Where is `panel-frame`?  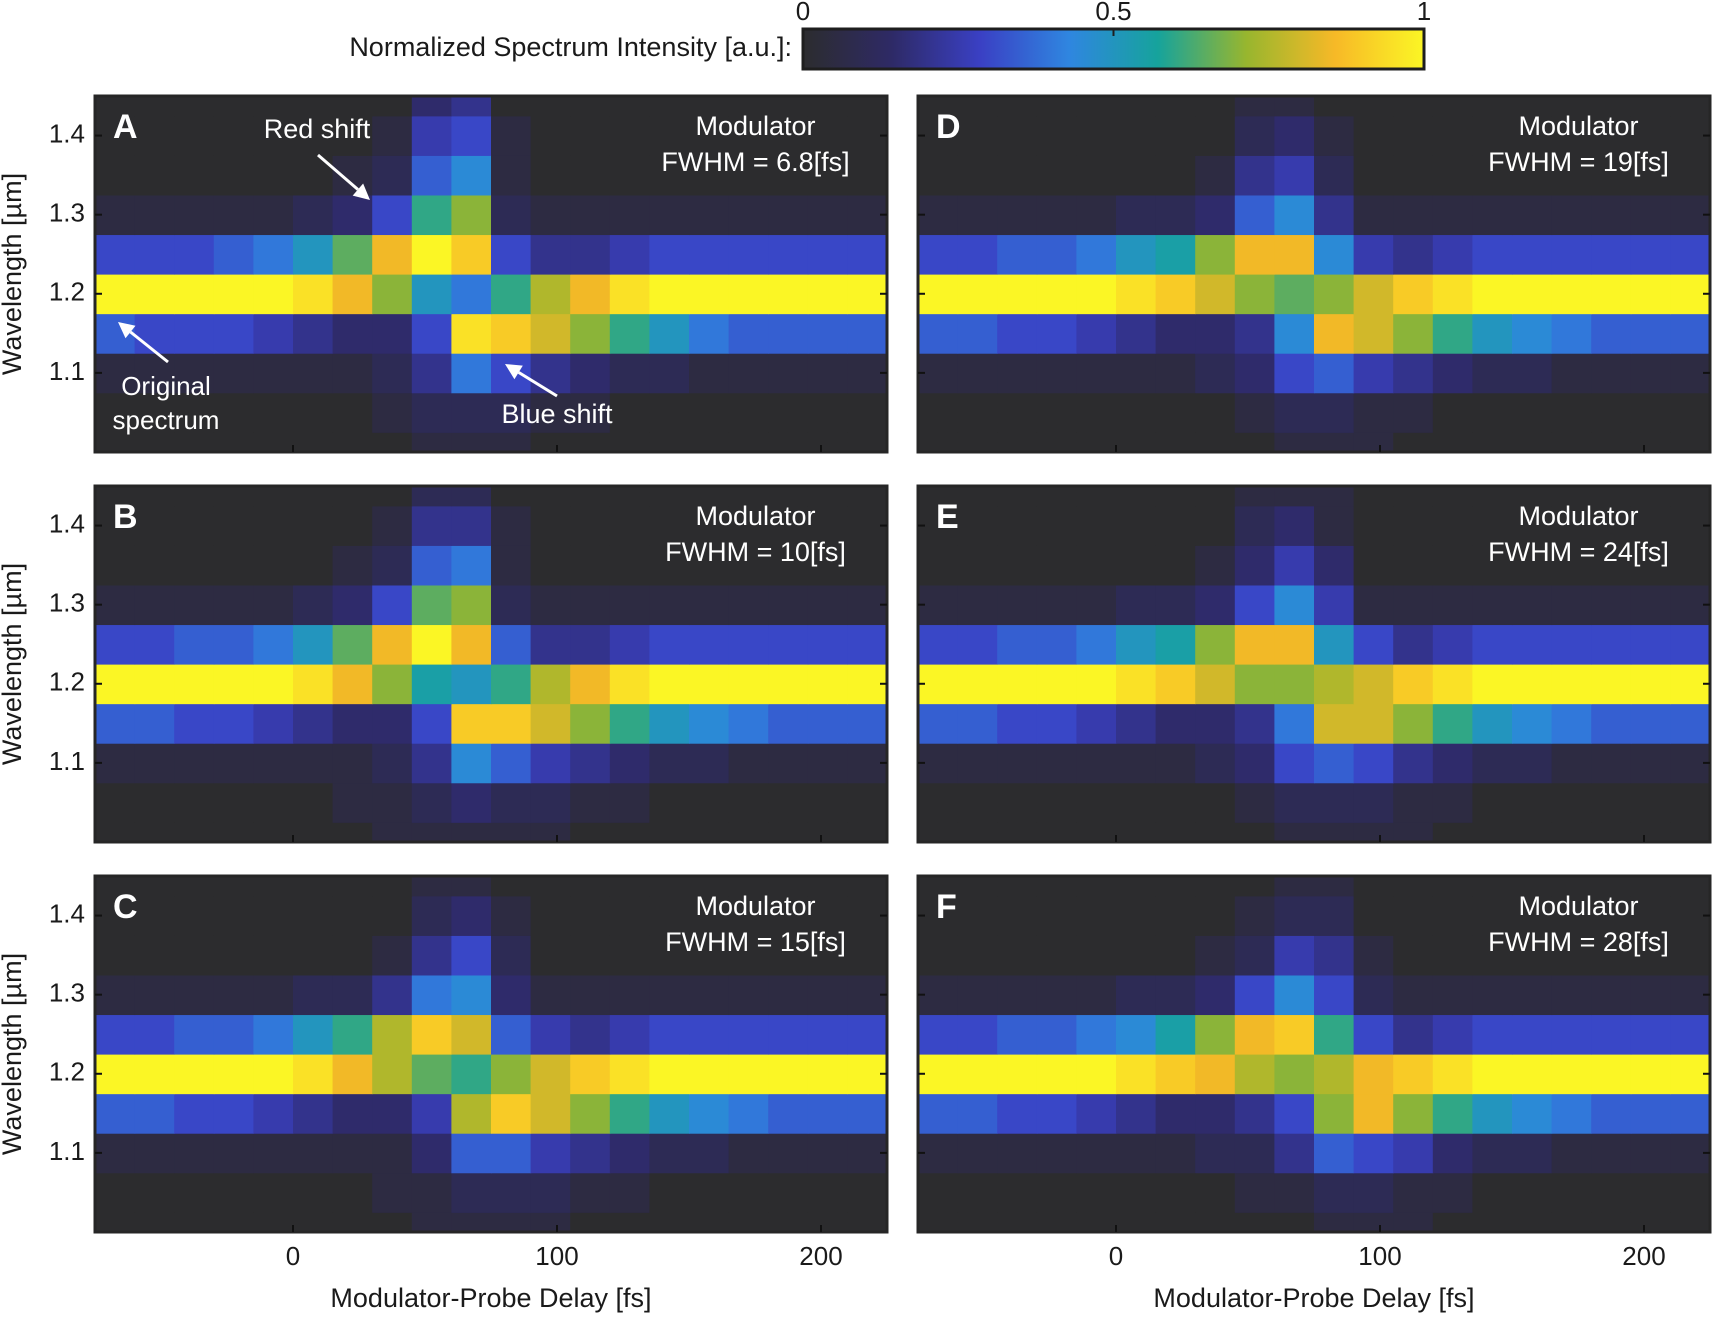
panel-frame is located at coordinates (491, 1054).